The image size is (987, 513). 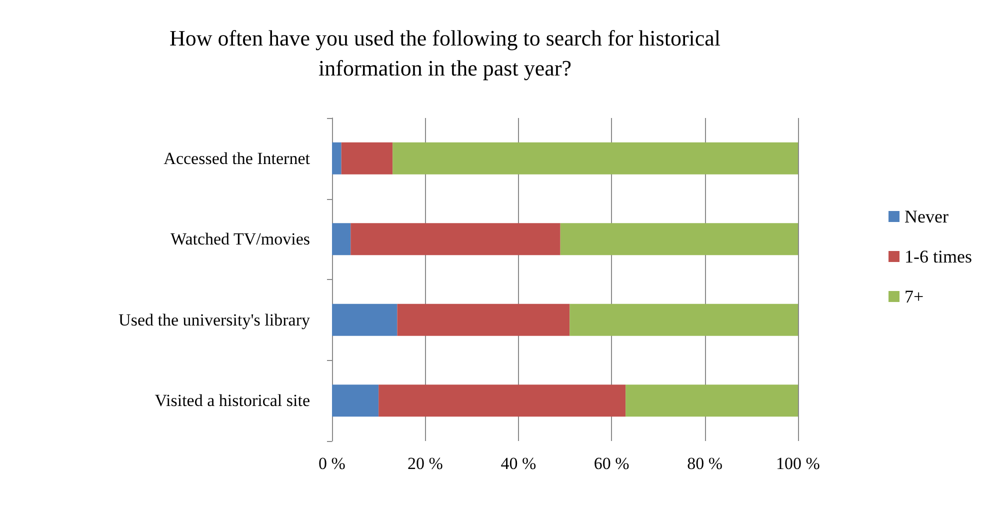 What do you see at coordinates (518, 463) in the screenshot?
I see `x-tick-label: 40 %` at bounding box center [518, 463].